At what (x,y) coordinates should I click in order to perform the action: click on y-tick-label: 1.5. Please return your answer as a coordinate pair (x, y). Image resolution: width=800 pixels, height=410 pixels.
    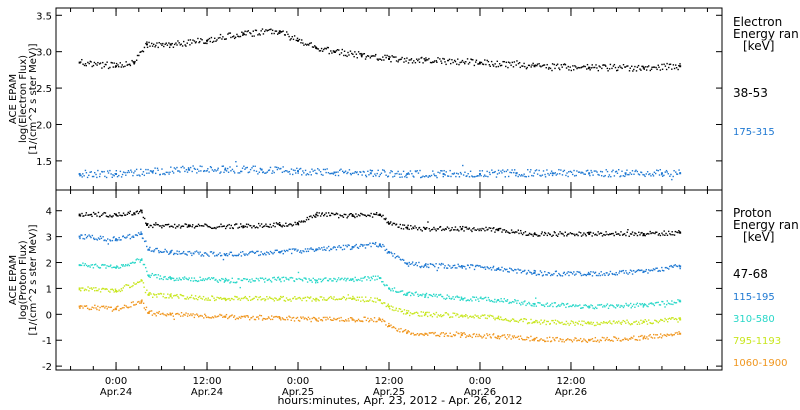
    Looking at the image, I should click on (44, 162).